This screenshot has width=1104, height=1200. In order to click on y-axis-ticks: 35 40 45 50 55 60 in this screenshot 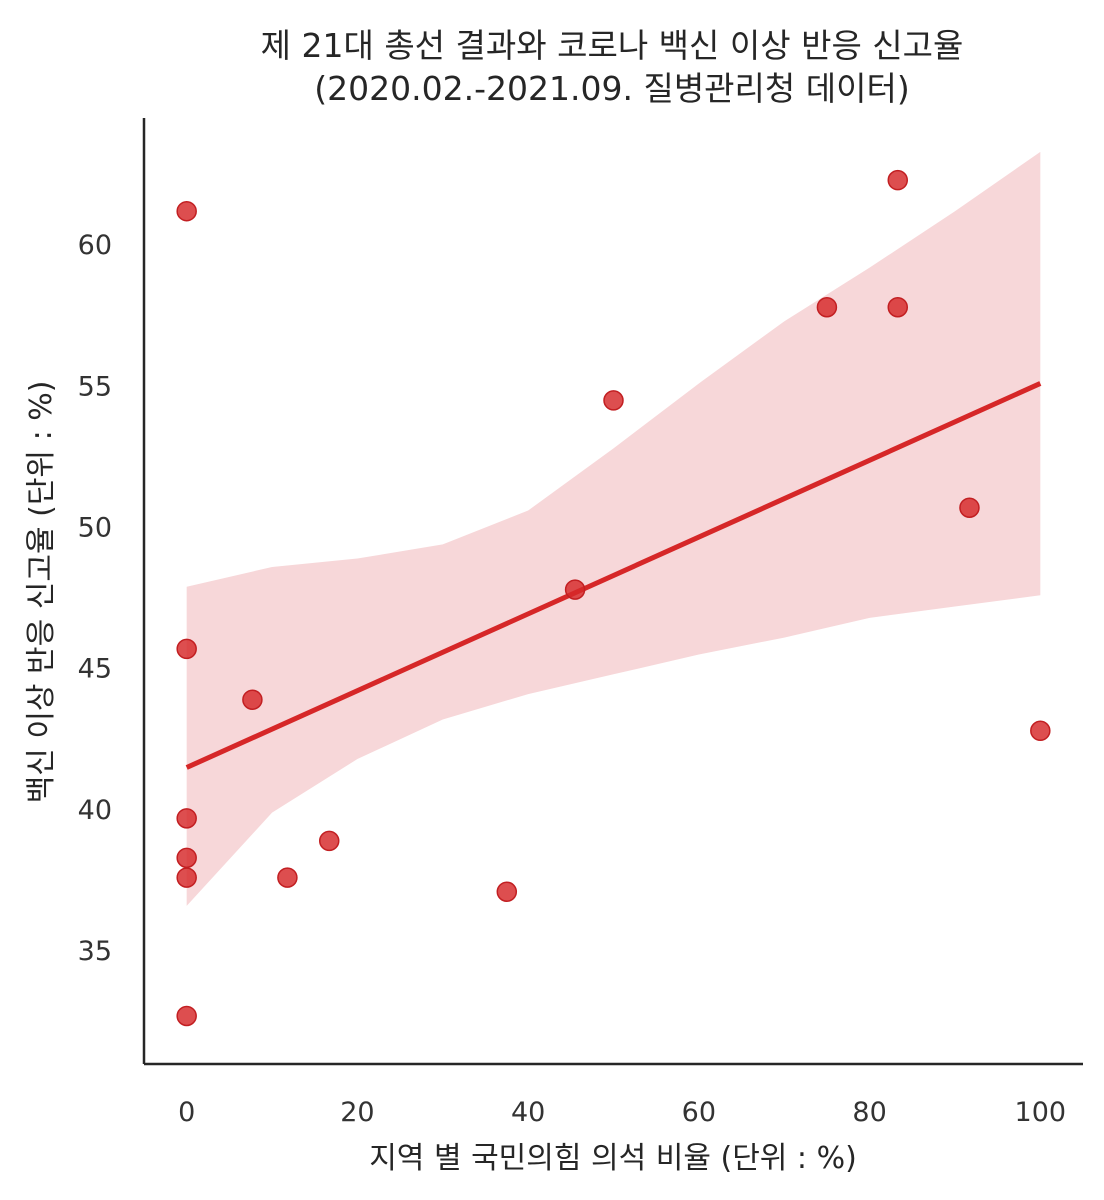, I will do `click(95, 598)`.